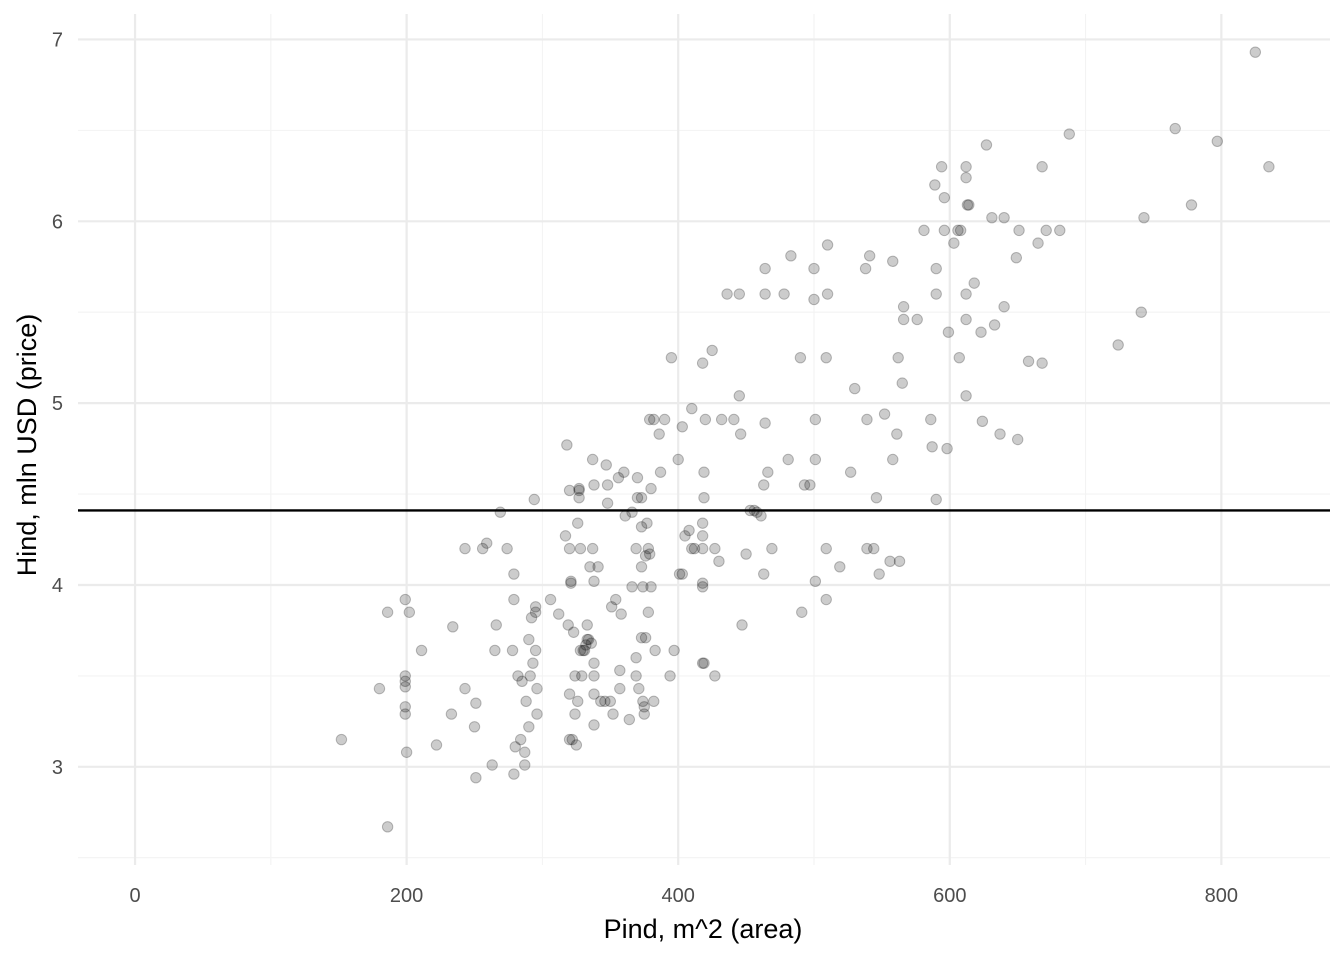  I want to click on y-tick-label: 3, so click(57, 768).